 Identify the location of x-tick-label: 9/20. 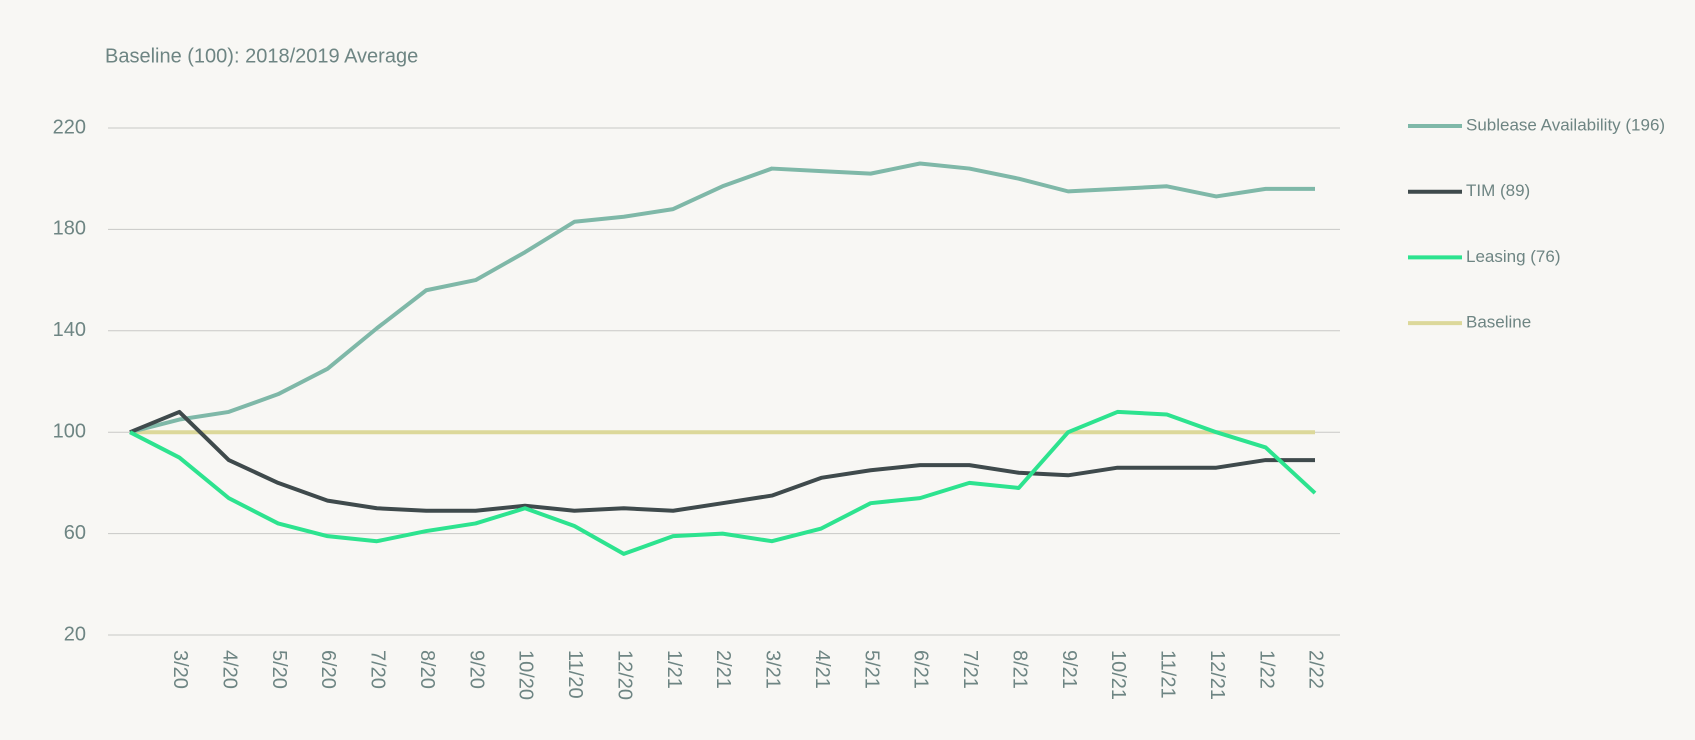
(476, 669).